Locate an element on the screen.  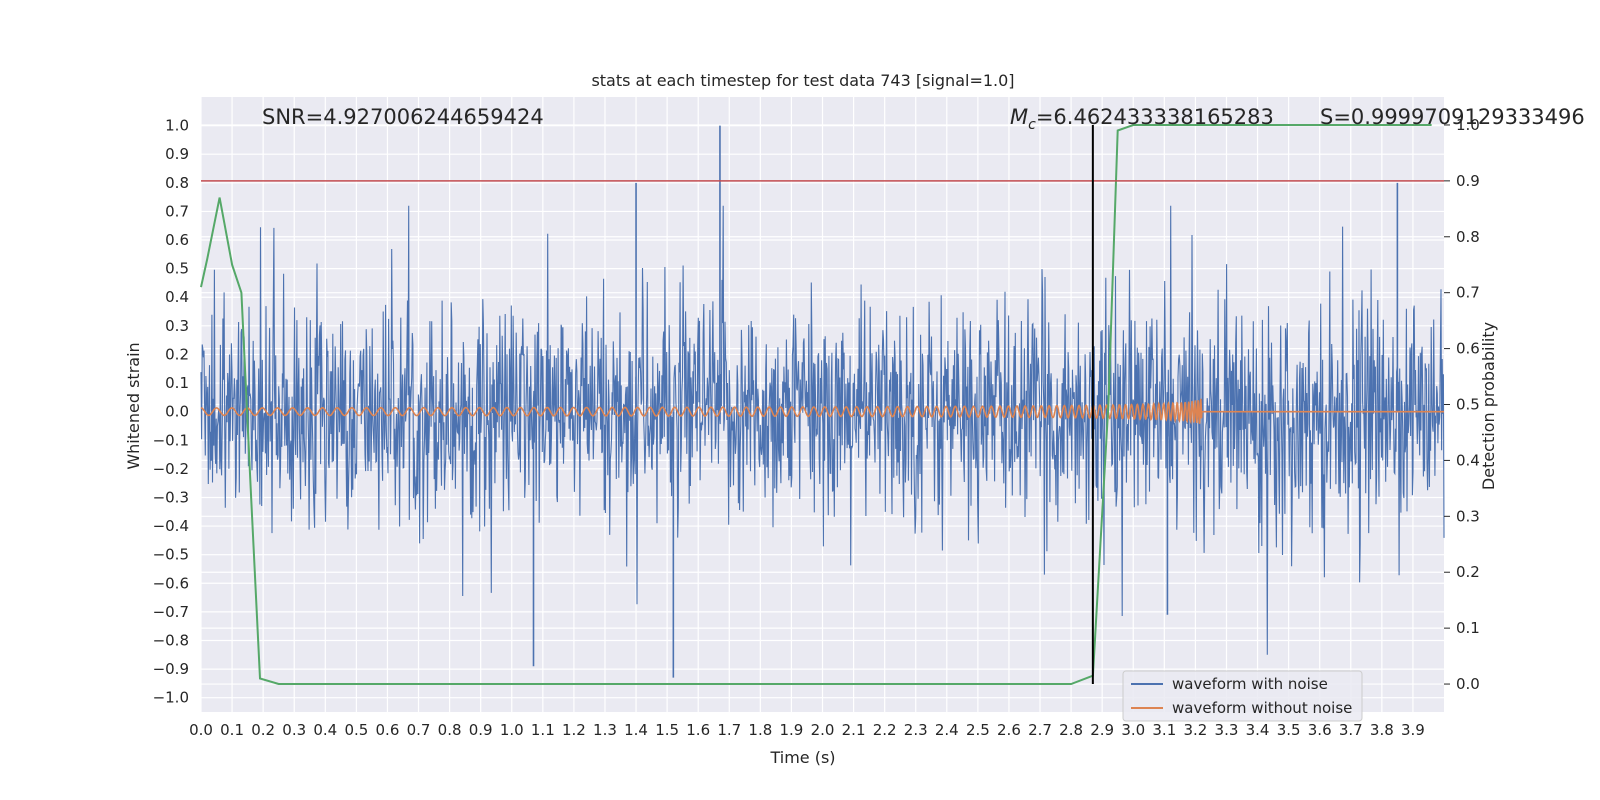
x-tick-label: 2.9 is located at coordinates (1102, 730).